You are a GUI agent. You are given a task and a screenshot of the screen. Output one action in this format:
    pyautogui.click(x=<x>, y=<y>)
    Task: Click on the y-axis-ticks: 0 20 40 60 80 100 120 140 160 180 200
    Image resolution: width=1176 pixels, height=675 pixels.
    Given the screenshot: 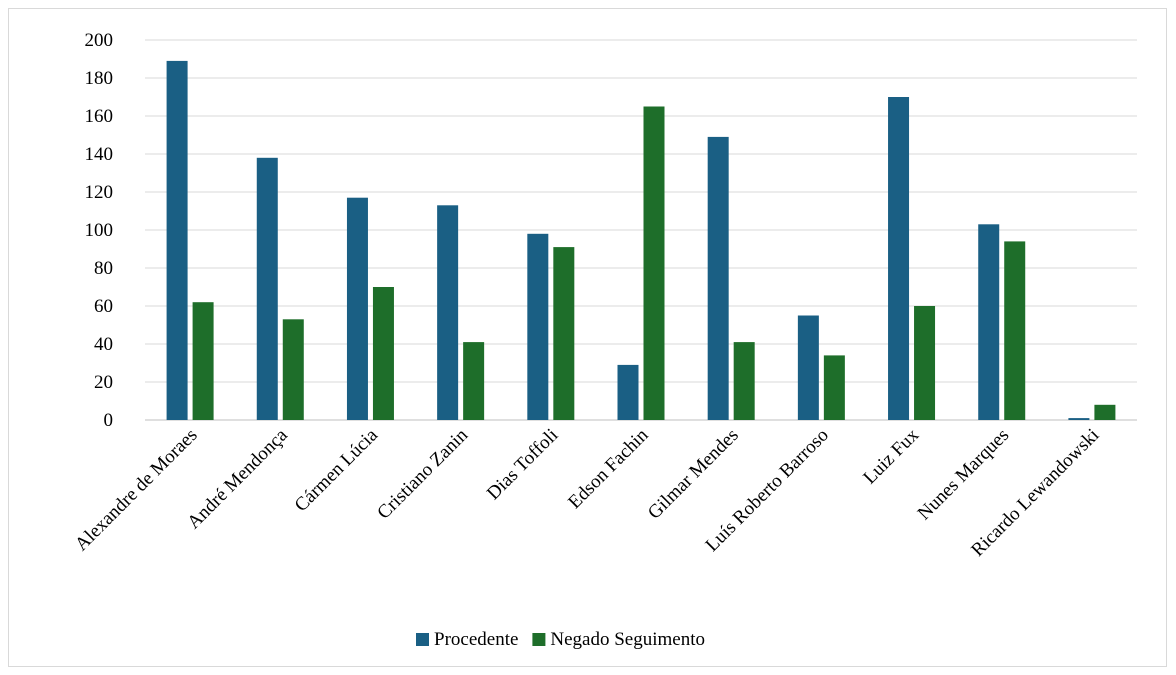 What is the action you would take?
    pyautogui.click(x=99, y=230)
    